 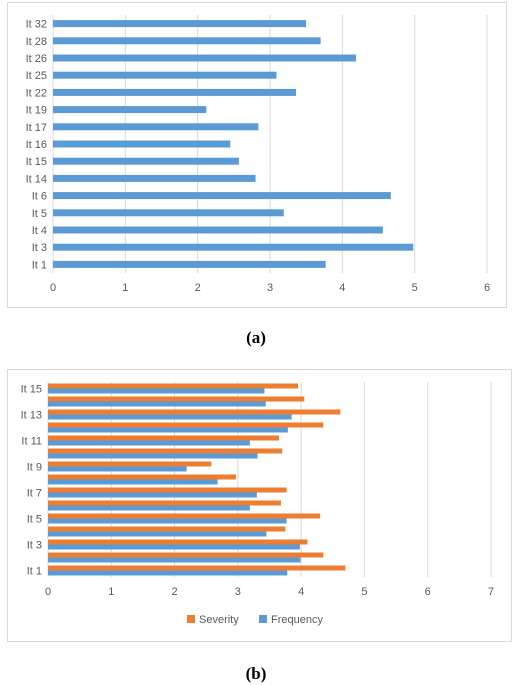 I want to click on legend-swatch-severity, so click(x=191, y=619).